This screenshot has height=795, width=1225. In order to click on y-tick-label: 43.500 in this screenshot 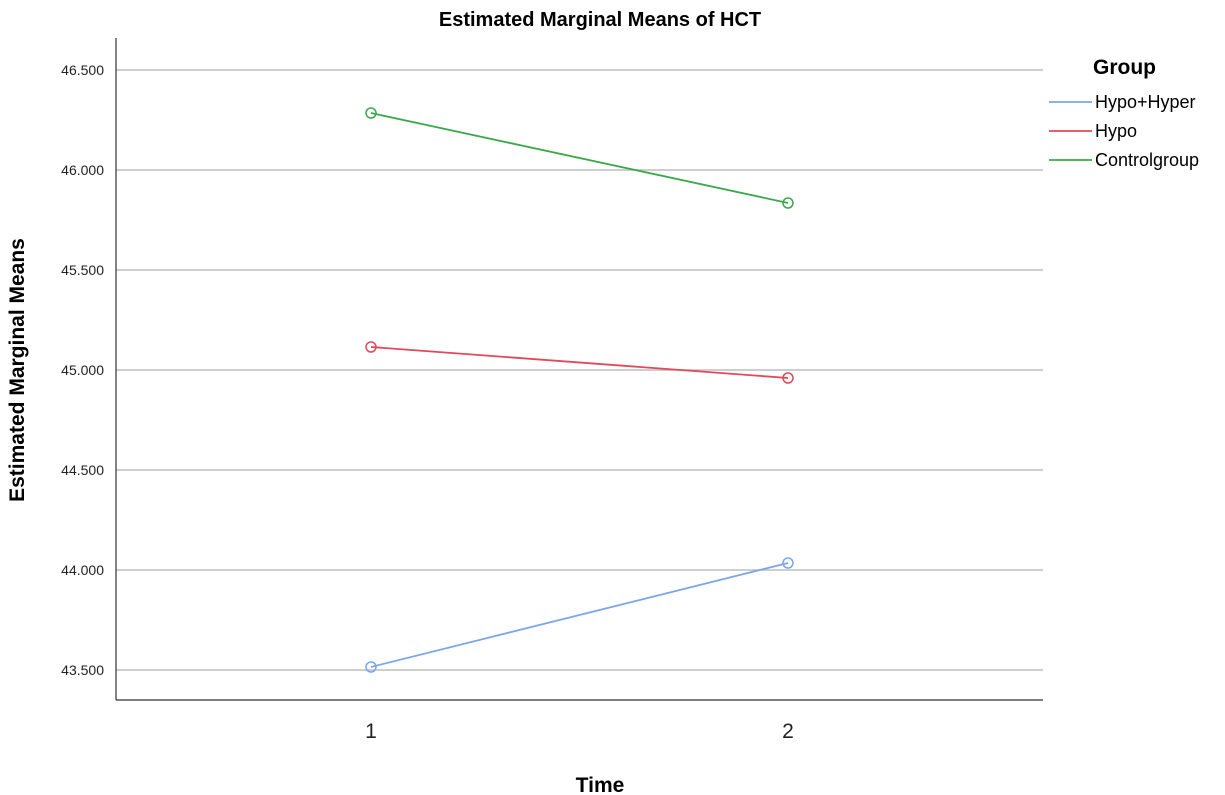, I will do `click(82, 670)`.